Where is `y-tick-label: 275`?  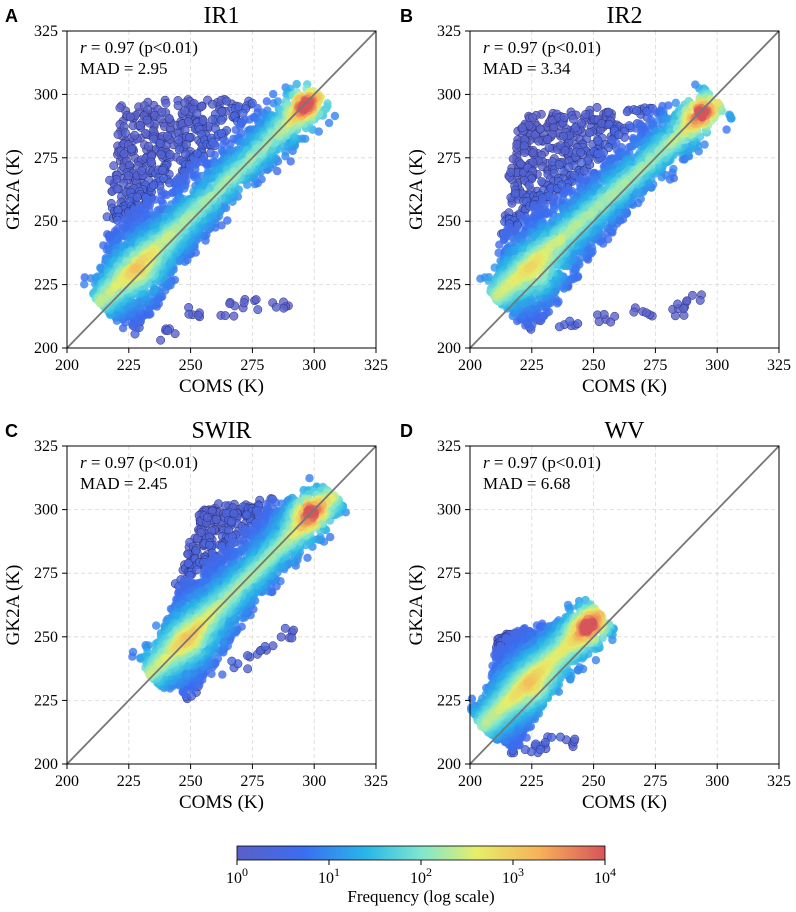
y-tick-label: 275 is located at coordinates (449, 158).